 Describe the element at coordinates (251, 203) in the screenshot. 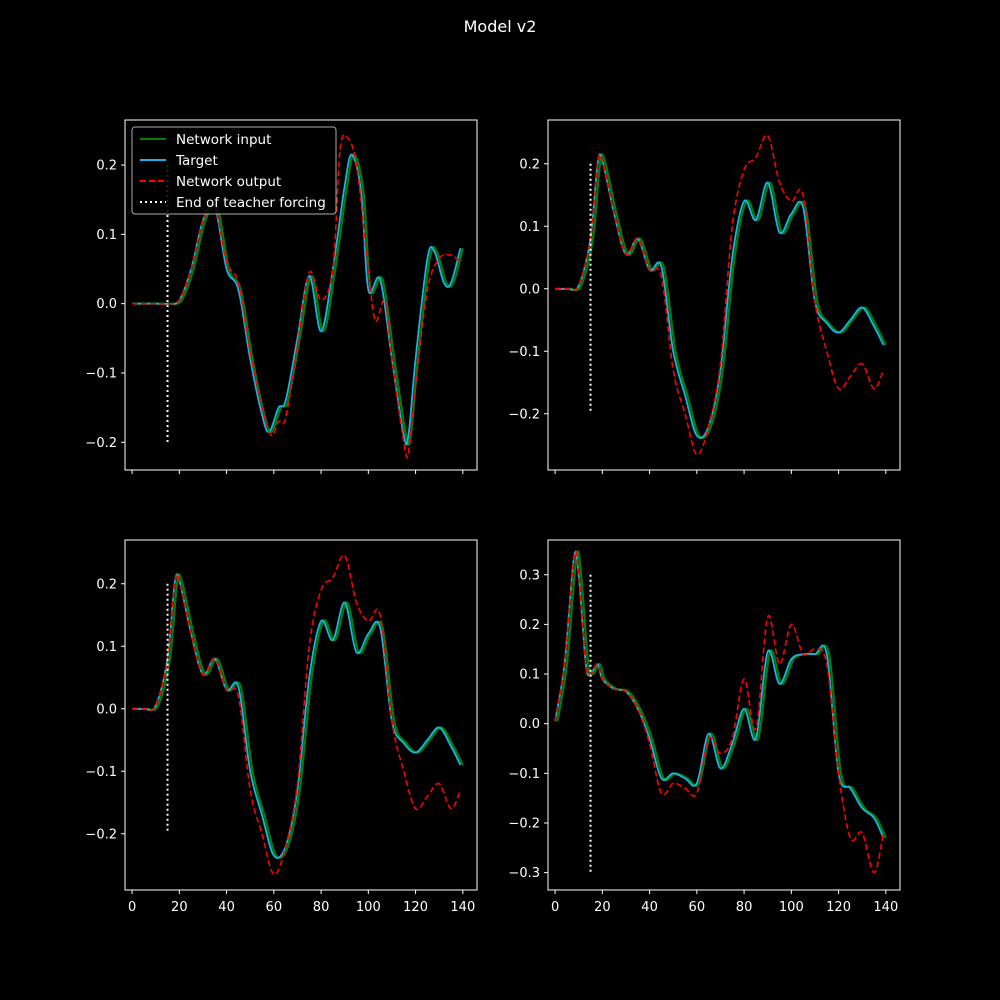

I see `legend-label: End of teacher forcing` at that location.